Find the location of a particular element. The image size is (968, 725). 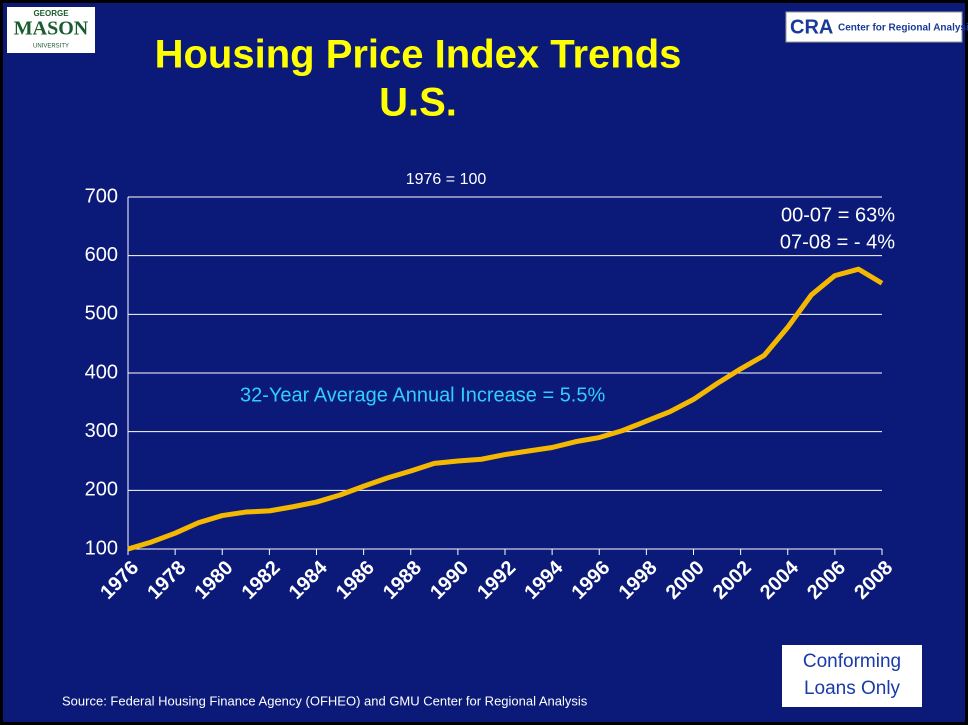

logo-text: CRA is located at coordinates (811, 27).